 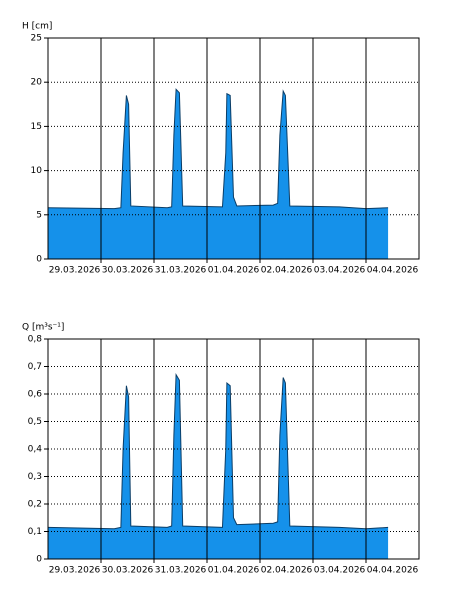 What do you see at coordinates (35, 395) in the screenshot?
I see `y-tick-label: 0,6` at bounding box center [35, 395].